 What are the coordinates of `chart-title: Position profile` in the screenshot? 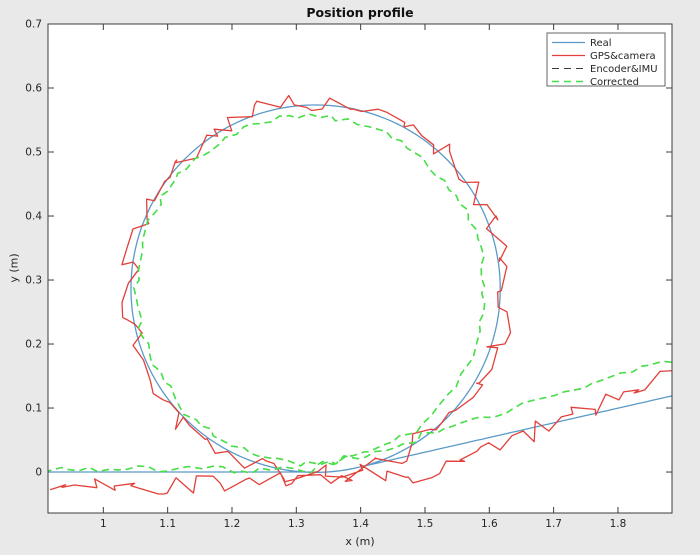 It's located at (360, 12).